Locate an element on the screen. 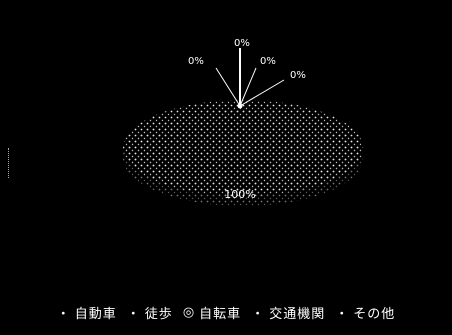 This screenshot has width=452, height=335. legend-item: ・徒歩 is located at coordinates (150, 312).